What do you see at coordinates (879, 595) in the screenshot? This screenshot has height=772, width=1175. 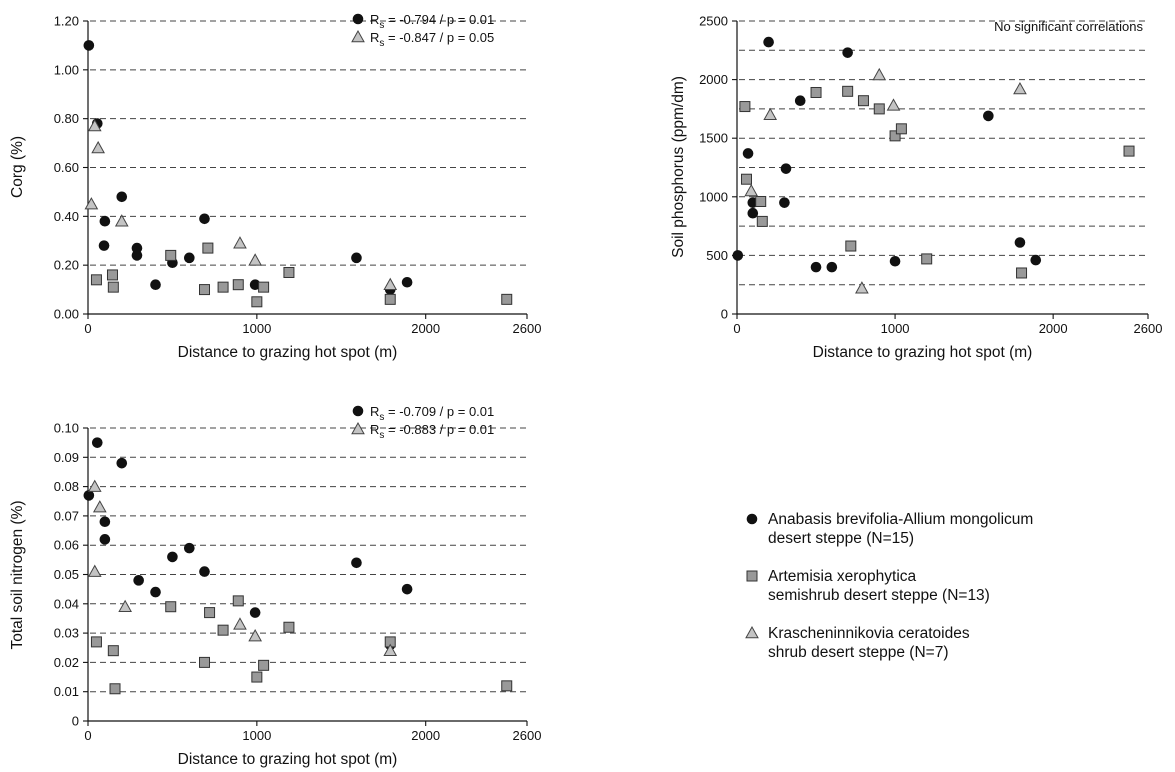 I see `legend-label: semishrub desert steppe (N=13)` at bounding box center [879, 595].